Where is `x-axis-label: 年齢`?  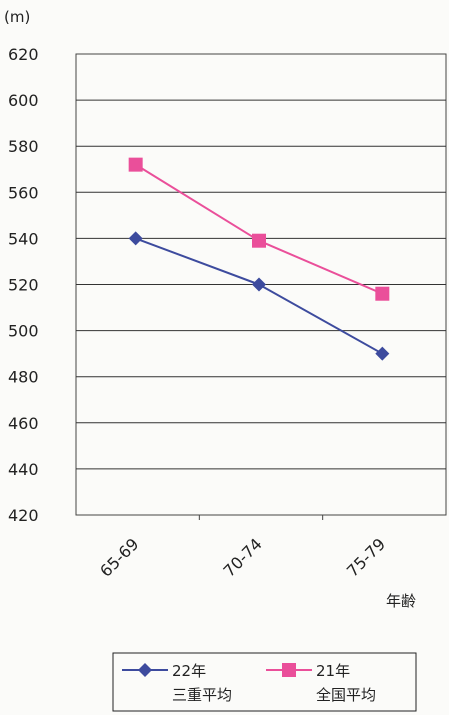
x-axis-label: 年齢 is located at coordinates (401, 601).